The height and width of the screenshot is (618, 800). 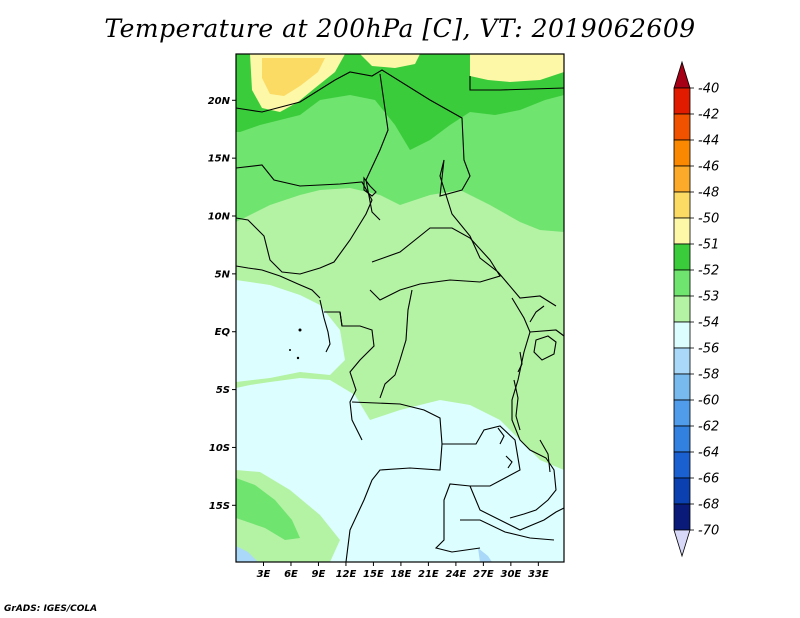 I want to click on colorbar-label: -53, so click(x=708, y=297).